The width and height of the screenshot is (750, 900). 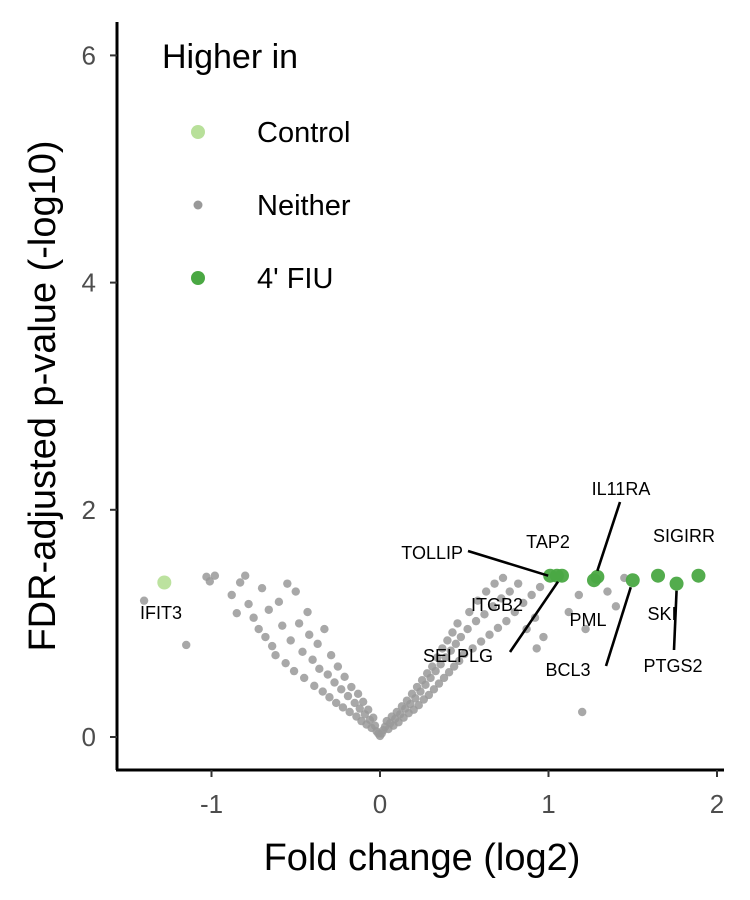 I want to click on legend-entries: Control Neither 4' FIU, so click(x=271, y=206).